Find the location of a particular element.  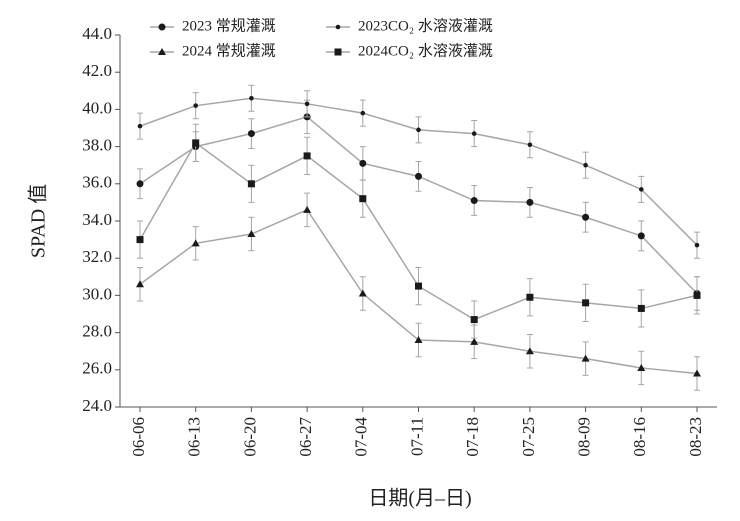

y-tick-label: 40.0 is located at coordinates (97, 107).